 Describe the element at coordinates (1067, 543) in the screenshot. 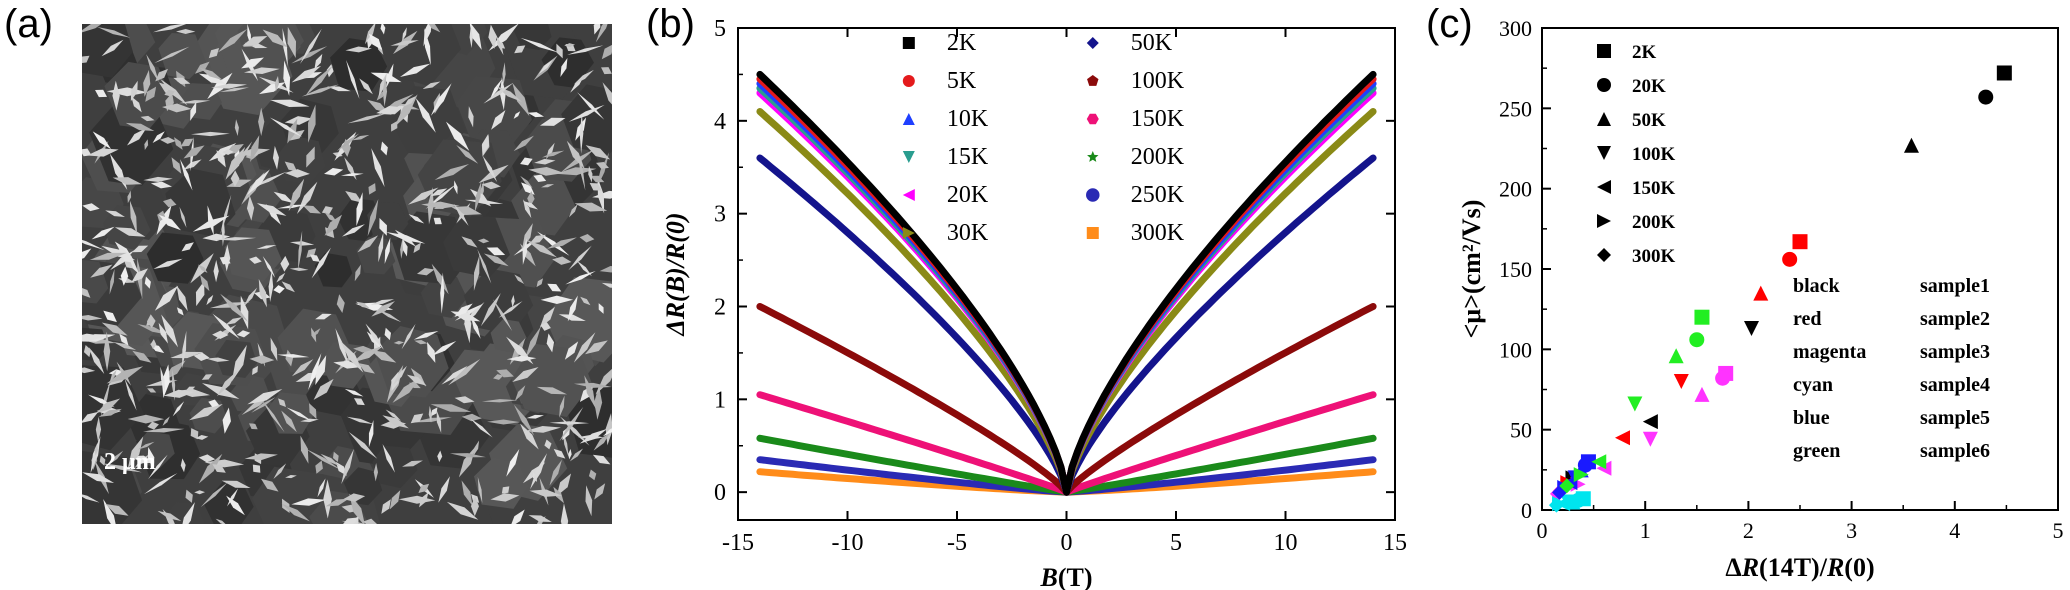

I see `x-tick-label: 0` at that location.